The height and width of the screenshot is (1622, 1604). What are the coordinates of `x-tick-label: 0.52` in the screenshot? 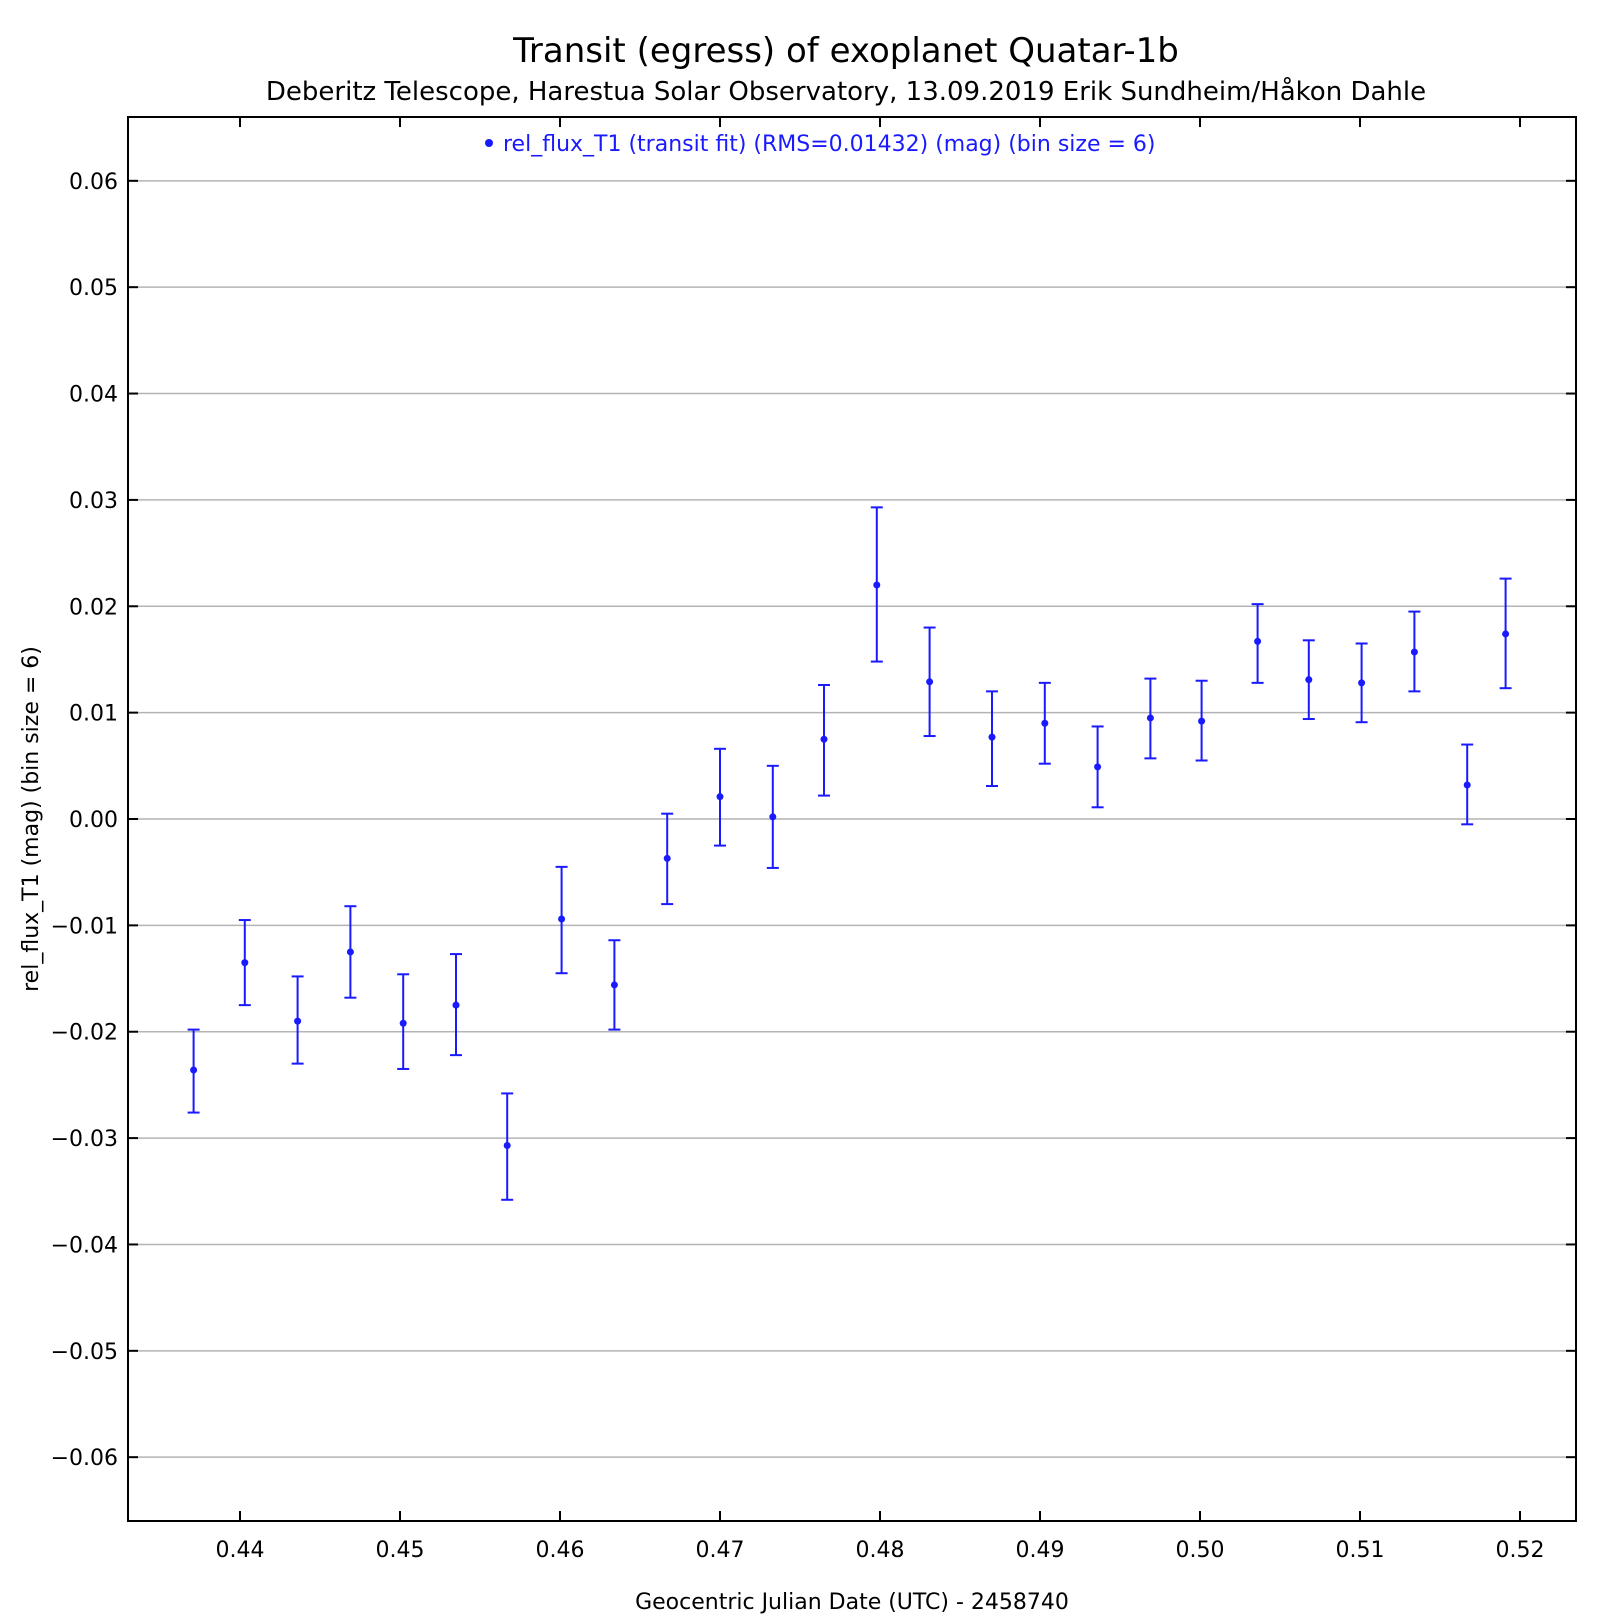 It's located at (1520, 1550).